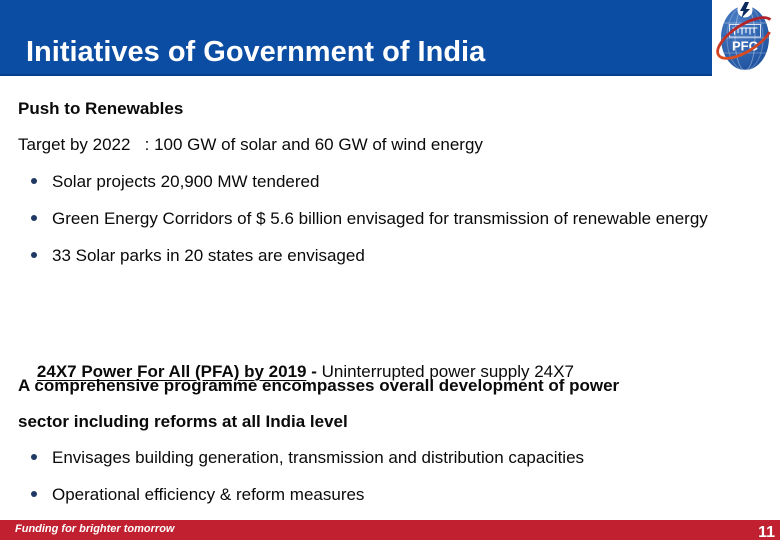  I want to click on page-title: Initiatives of Government of India, so click(256, 52).